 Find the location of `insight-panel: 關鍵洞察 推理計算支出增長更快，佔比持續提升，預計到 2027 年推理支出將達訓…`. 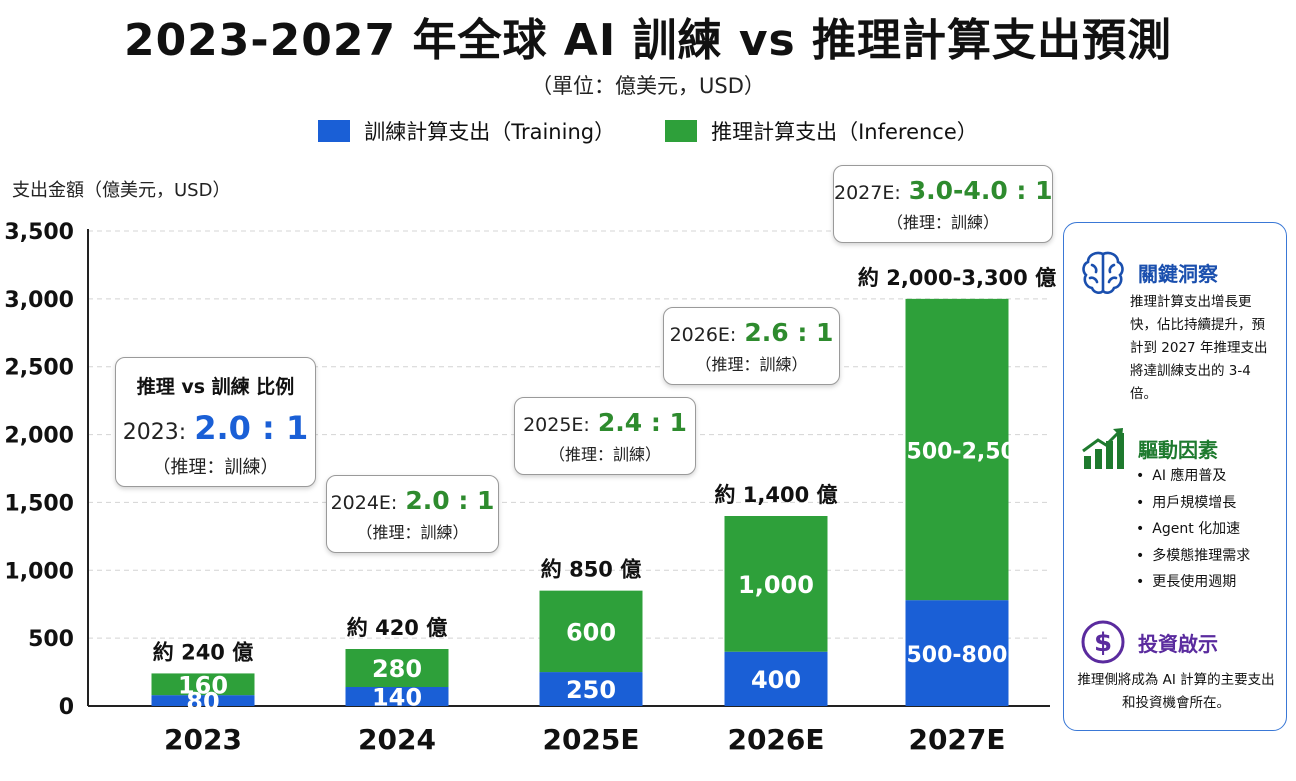

insight-panel: 關鍵洞察 推理計算支出增長更快，佔比持續提升，預計到 2027 年推理支出將達訓… is located at coordinates (1175, 476).